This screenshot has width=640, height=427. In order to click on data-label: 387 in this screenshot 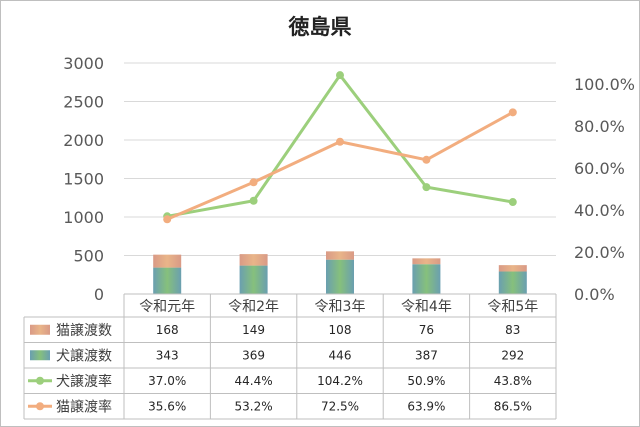, I will do `click(426, 355)`.